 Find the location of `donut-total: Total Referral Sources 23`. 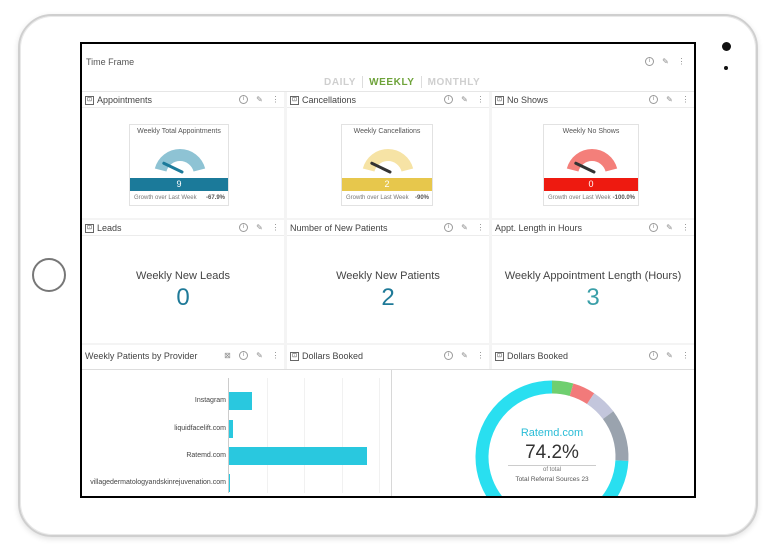

donut-total: Total Referral Sources 23 is located at coordinates (552, 479).